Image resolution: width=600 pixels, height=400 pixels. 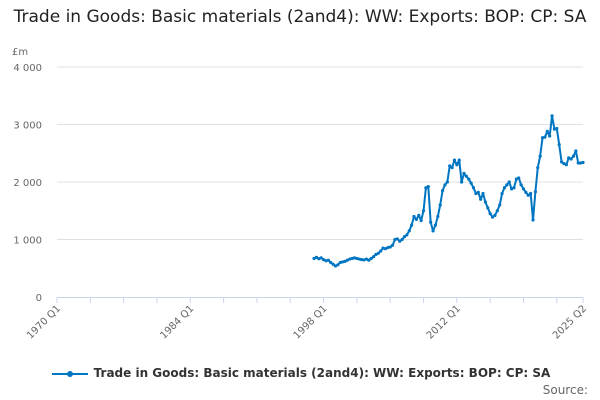 I want to click on source-label: Source:, so click(x=565, y=390).